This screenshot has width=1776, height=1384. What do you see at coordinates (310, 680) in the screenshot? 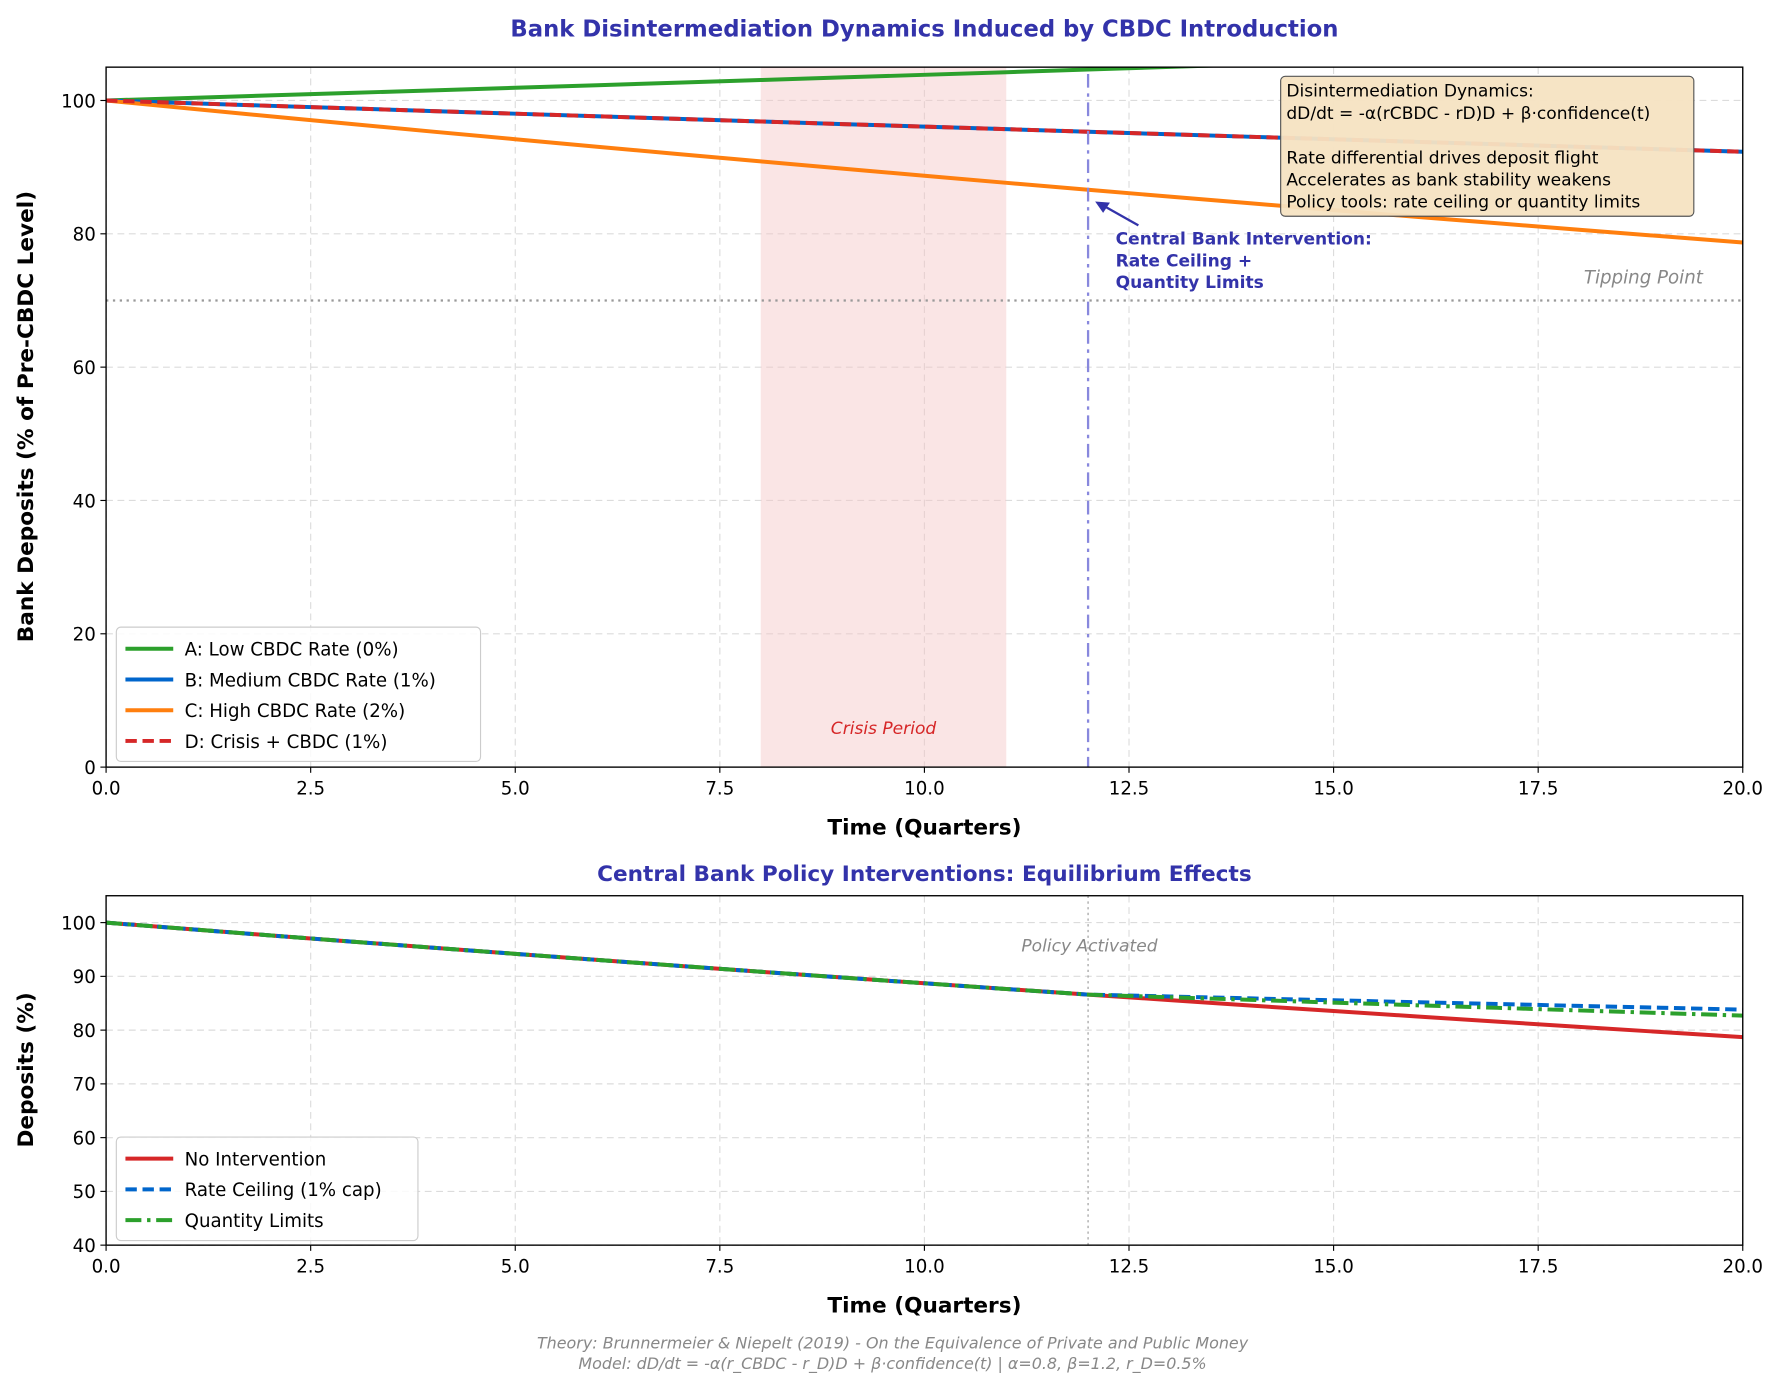
I see `legend-label: B: Medium CBDC Rate (1%)` at bounding box center [310, 680].